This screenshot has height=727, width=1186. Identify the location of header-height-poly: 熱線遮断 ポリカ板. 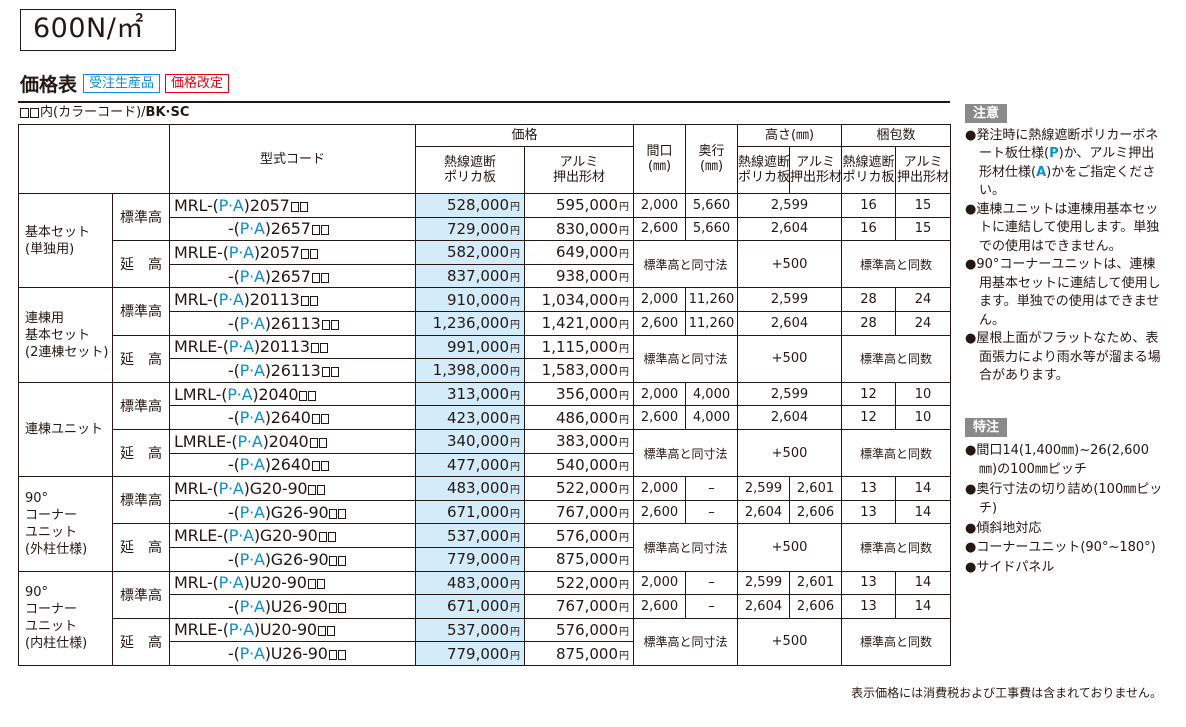
(764, 170).